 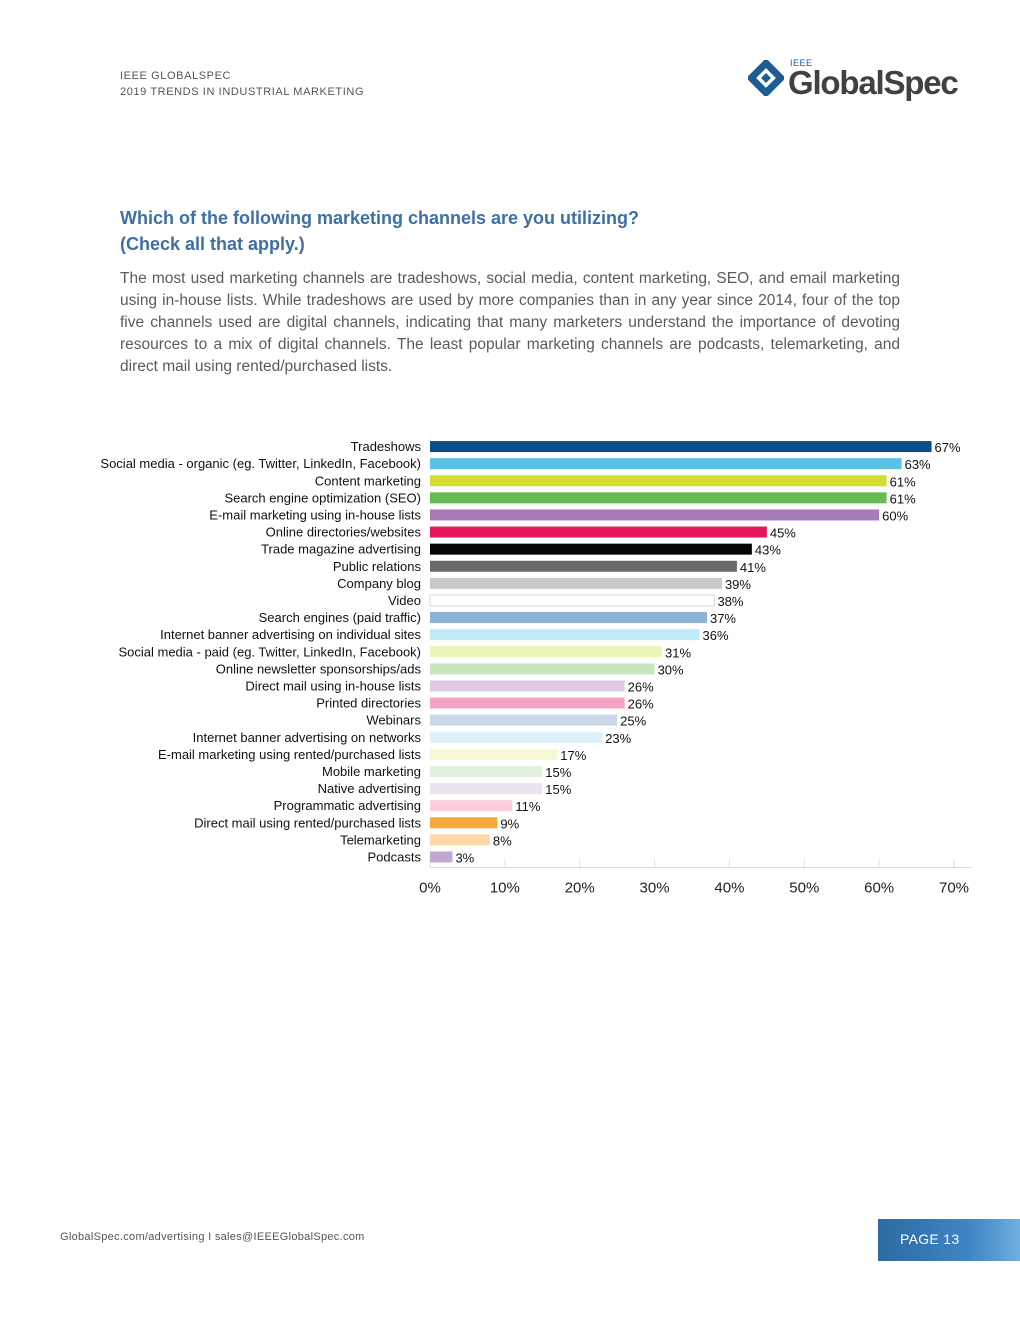 I want to click on value-label: 41%, so click(x=753, y=567).